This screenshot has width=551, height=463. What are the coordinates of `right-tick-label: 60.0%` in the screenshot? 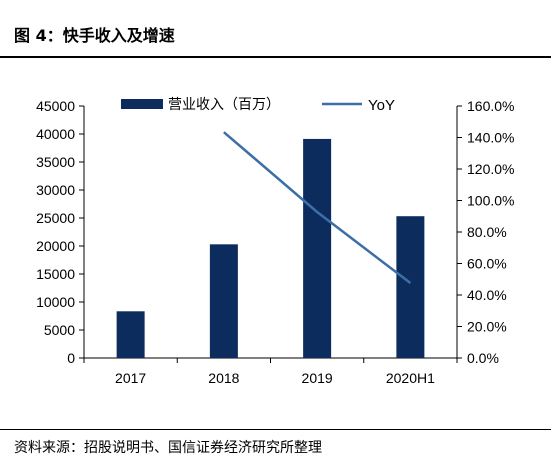 It's located at (487, 264).